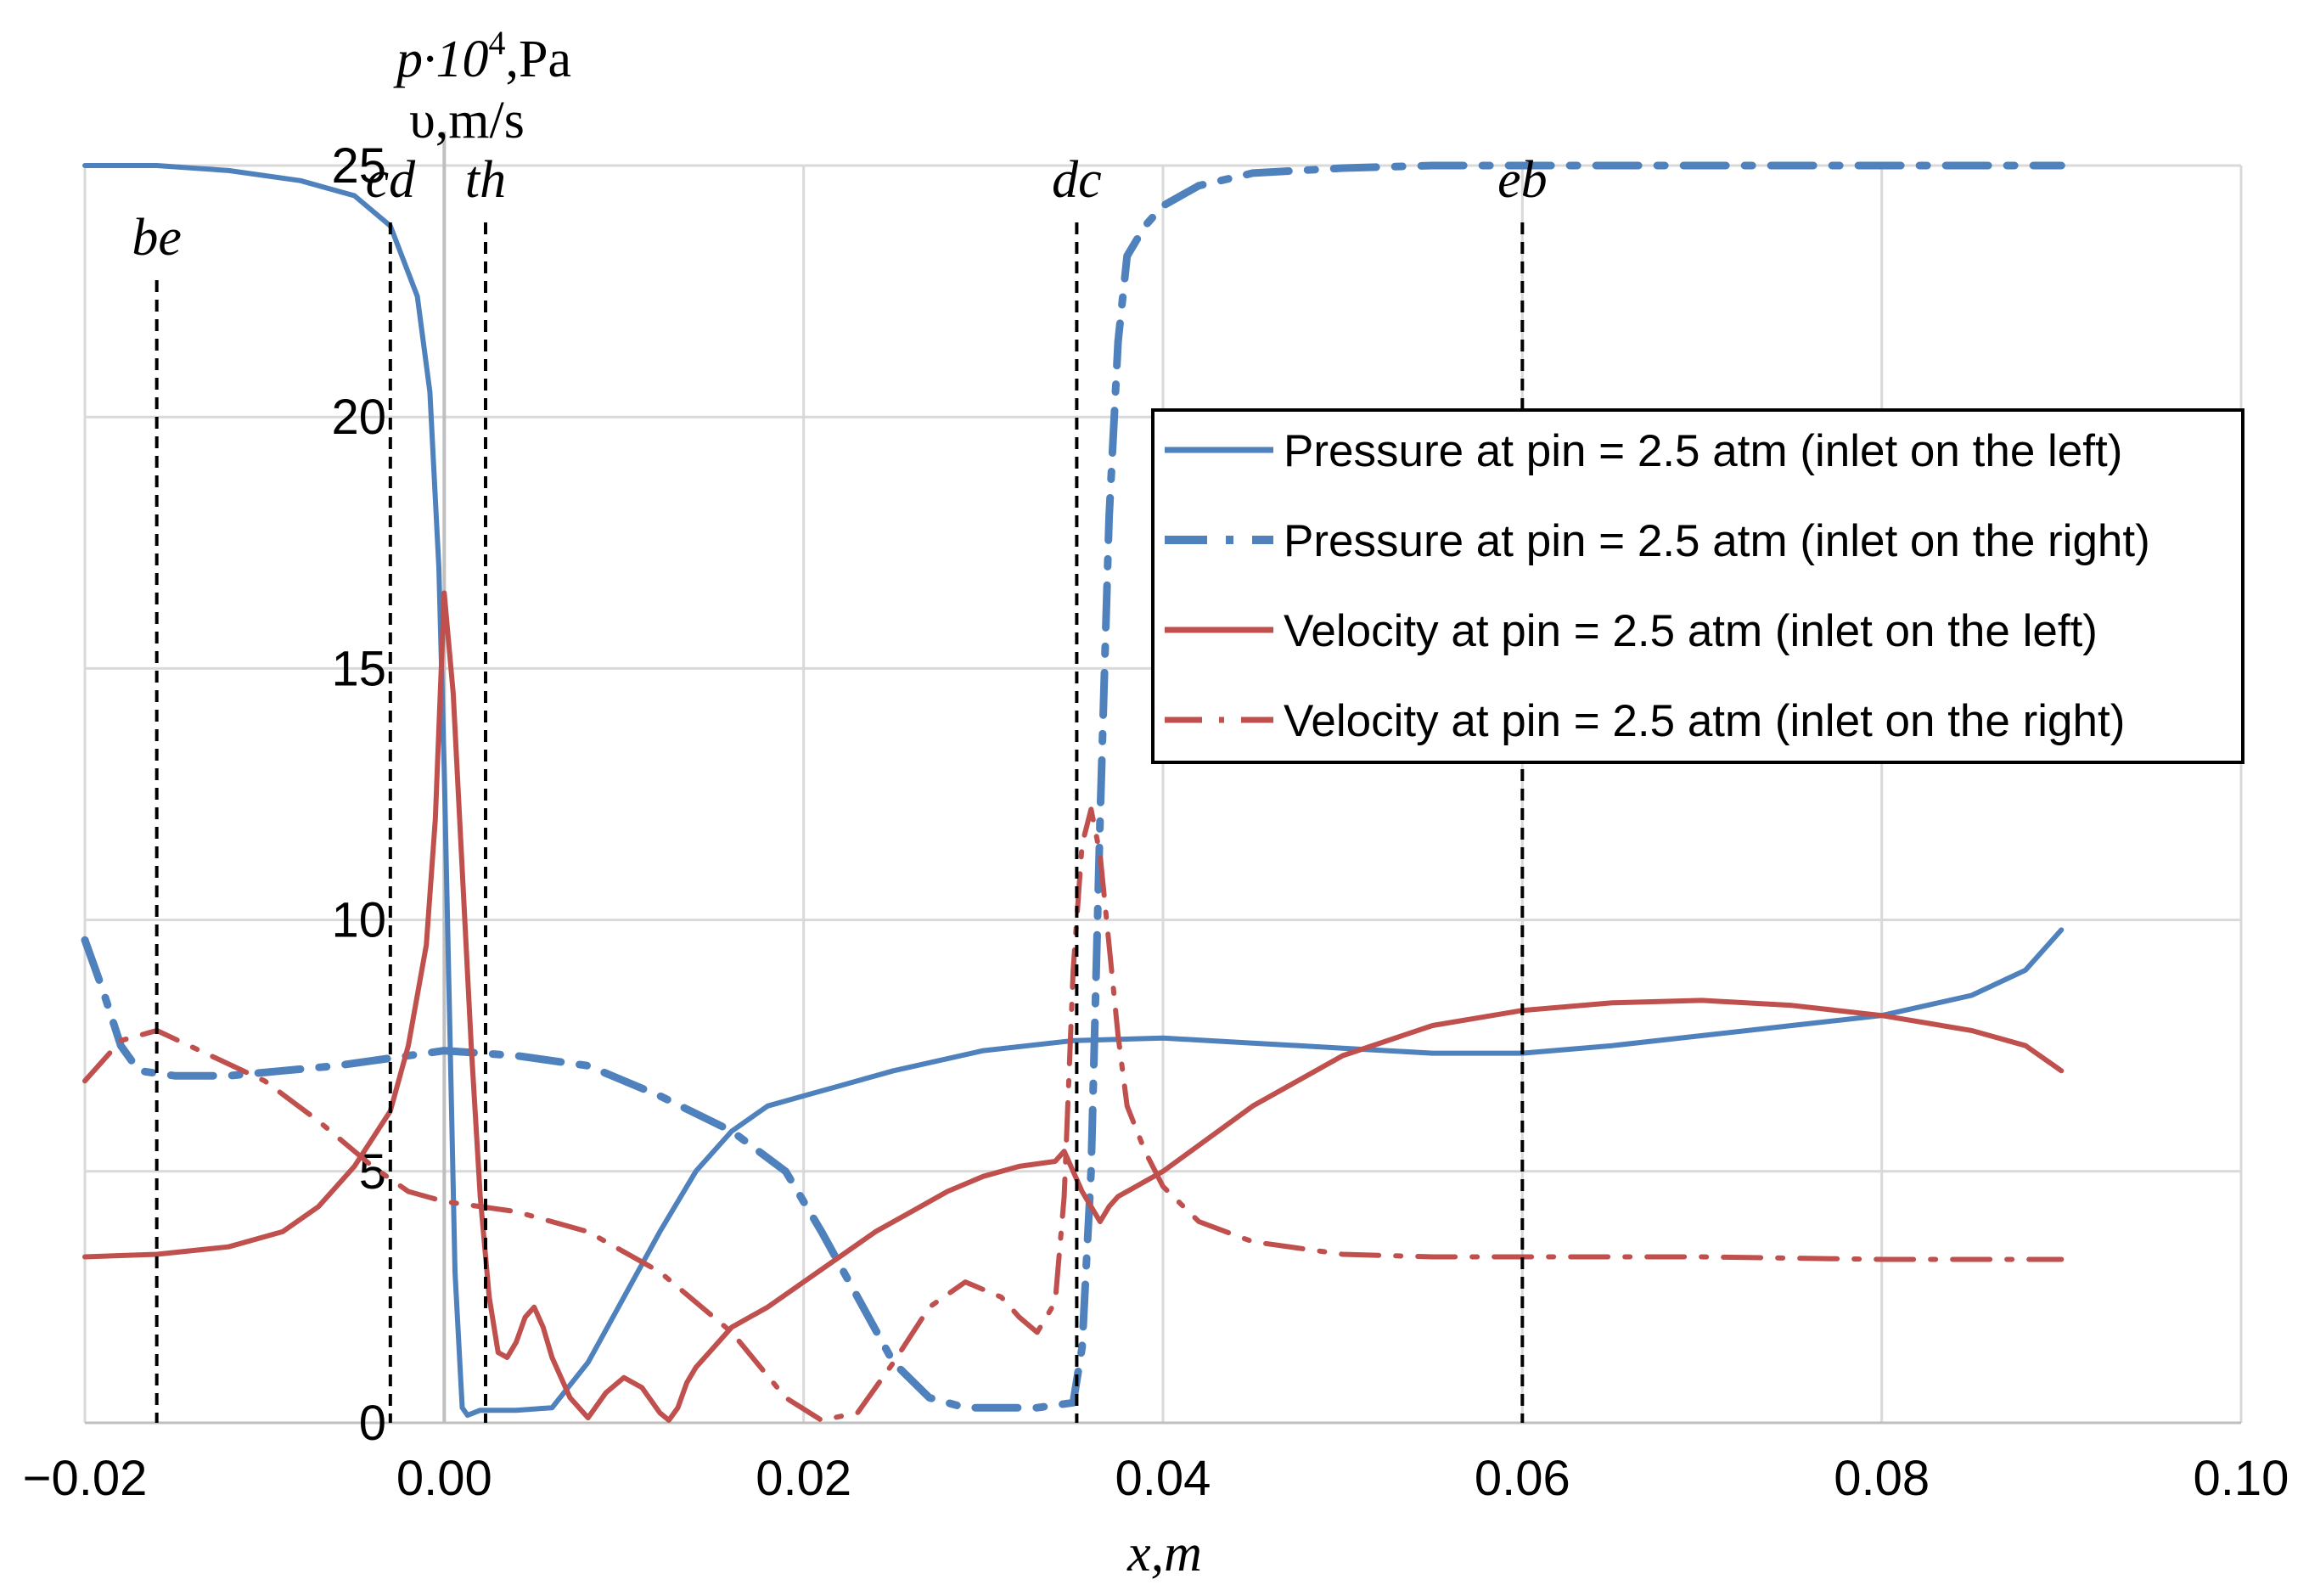  Describe the element at coordinates (441, 59) in the screenshot. I see `y-title-base: p·10` at that location.